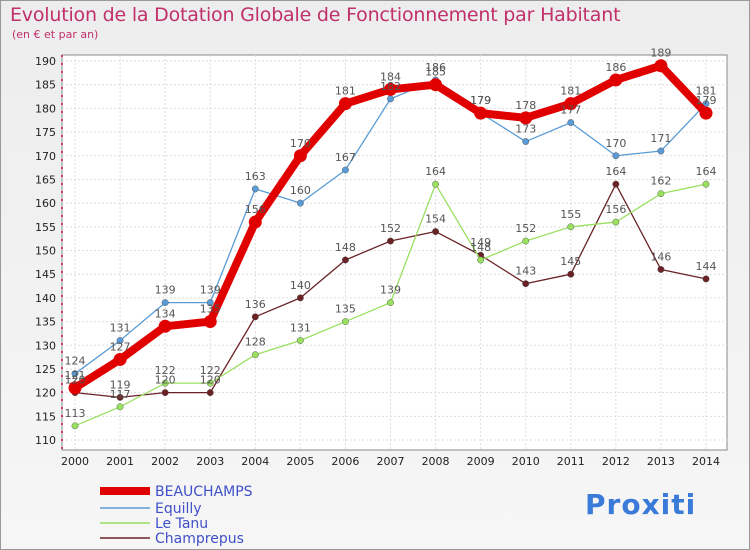 The width and height of the screenshot is (750, 550). What do you see at coordinates (45, 440) in the screenshot?
I see `y-tick-label: 110` at bounding box center [45, 440].